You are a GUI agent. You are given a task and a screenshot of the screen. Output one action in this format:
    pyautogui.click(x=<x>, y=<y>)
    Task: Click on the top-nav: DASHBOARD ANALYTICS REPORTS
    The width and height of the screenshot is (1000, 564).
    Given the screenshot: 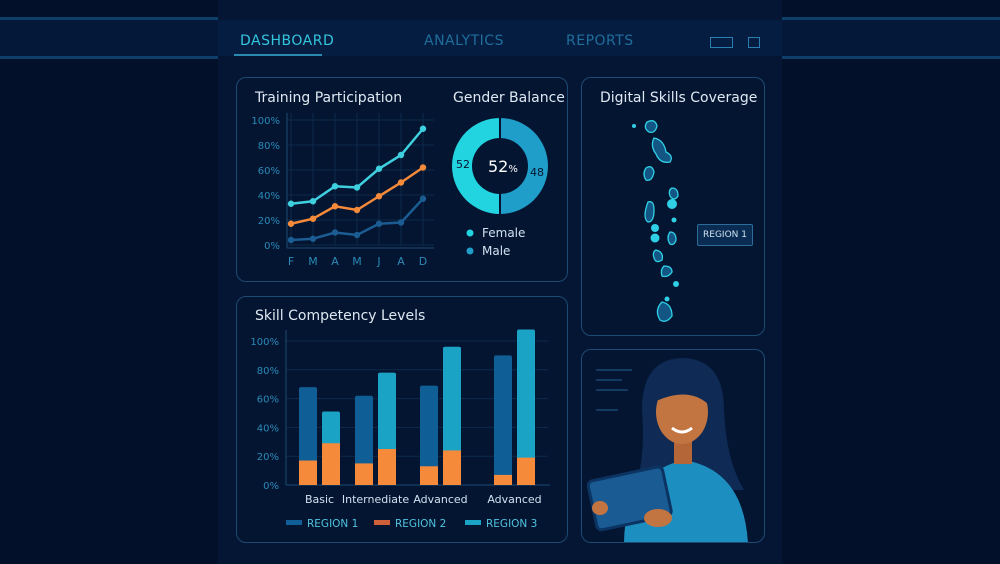 What is the action you would take?
    pyautogui.click(x=500, y=38)
    